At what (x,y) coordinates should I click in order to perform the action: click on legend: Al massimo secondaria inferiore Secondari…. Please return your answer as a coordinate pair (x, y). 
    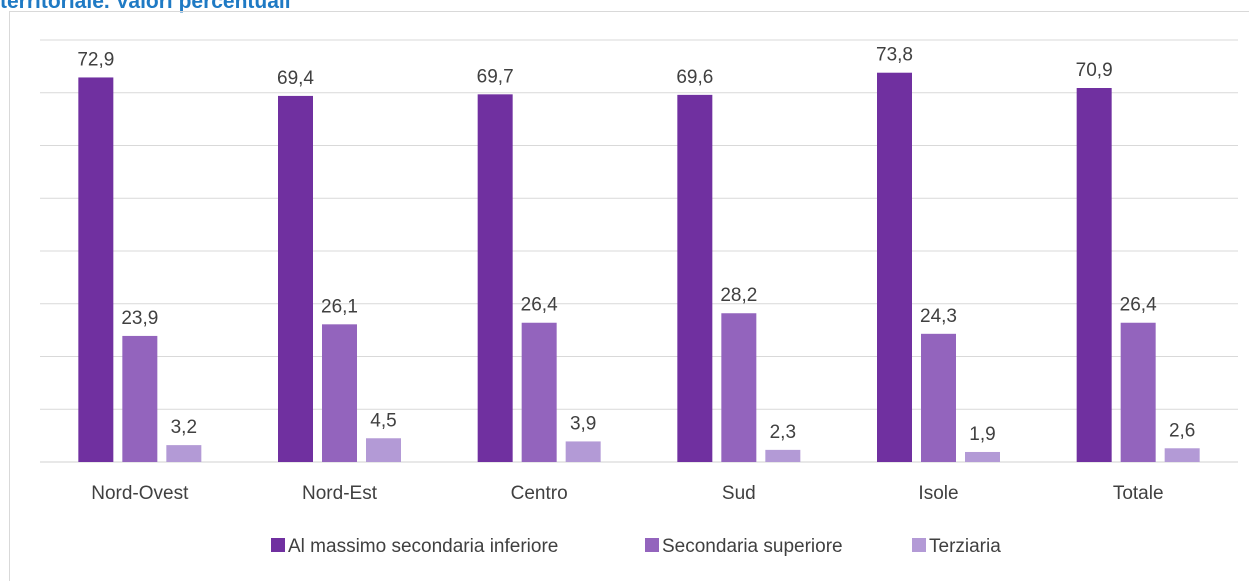
    Looking at the image, I should click on (636, 546).